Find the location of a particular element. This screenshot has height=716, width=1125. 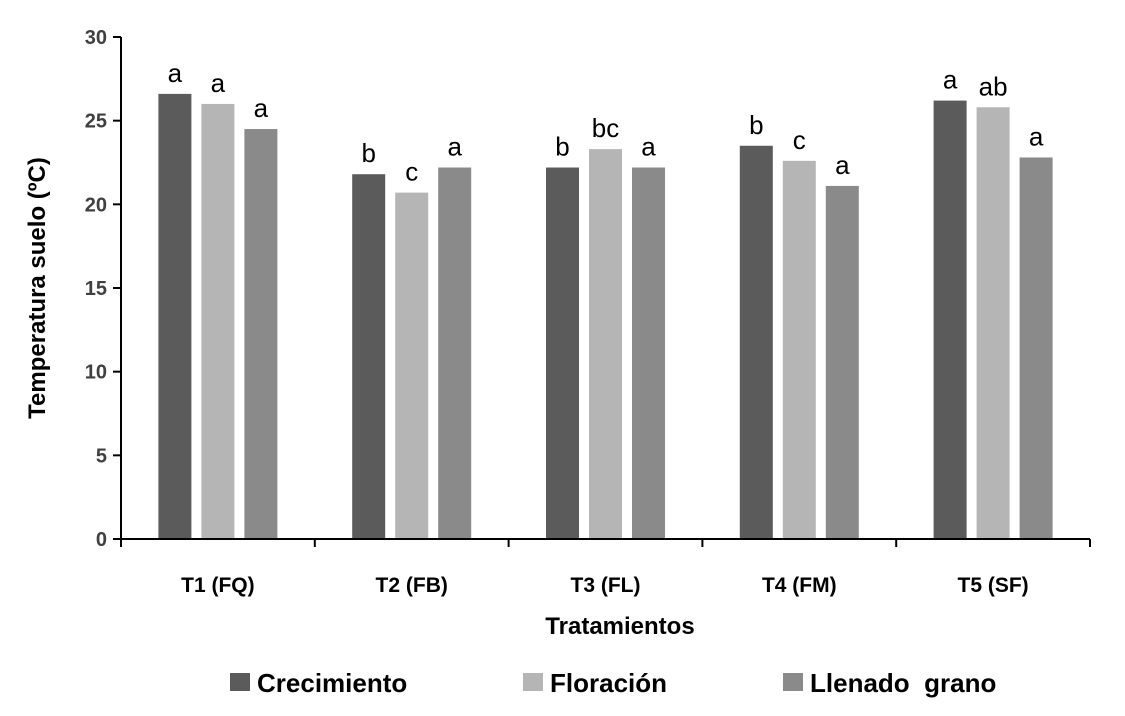

y-tick-label: 10 is located at coordinates (96, 373).